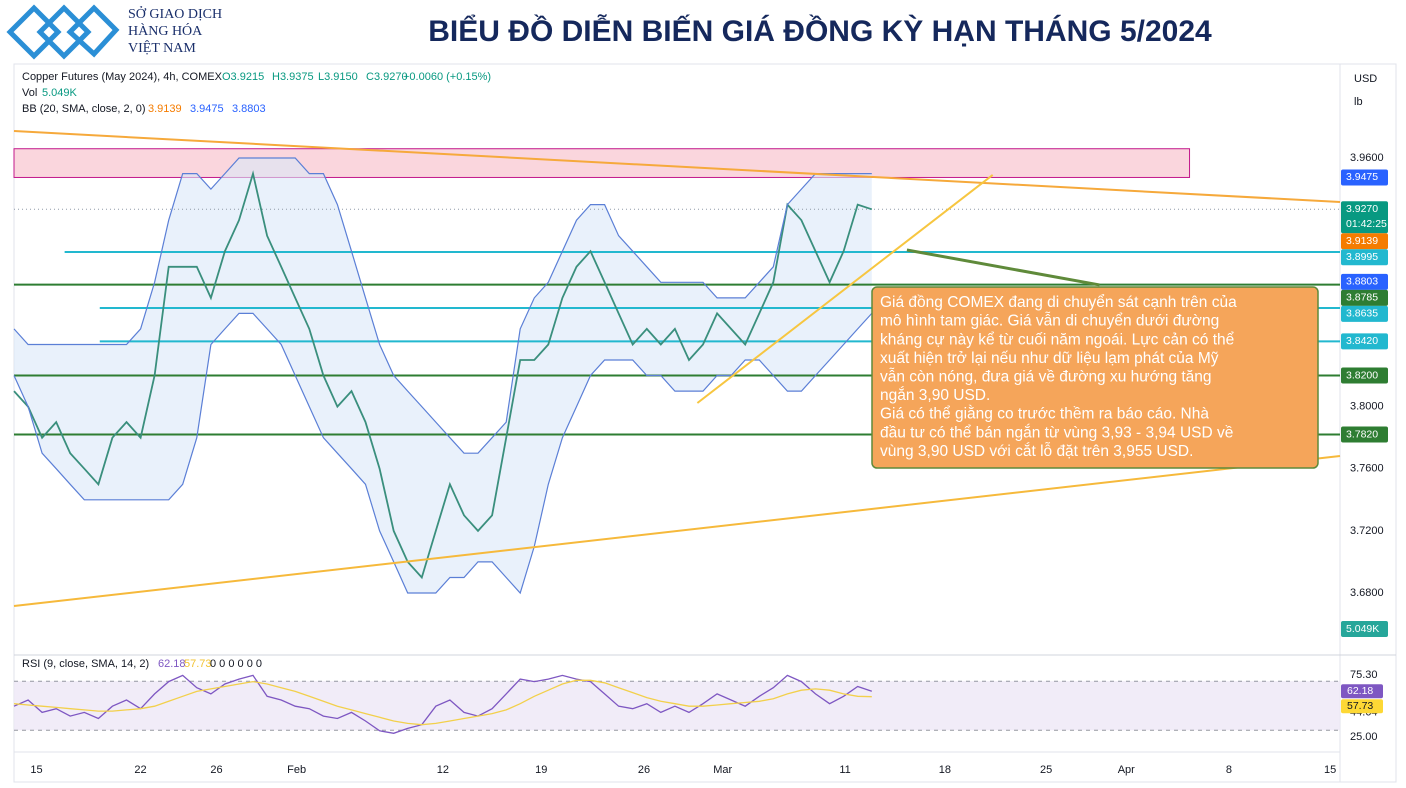 This screenshot has width=1406, height=788. I want to click on logo-text: HÀNG HÓA, so click(165, 30).